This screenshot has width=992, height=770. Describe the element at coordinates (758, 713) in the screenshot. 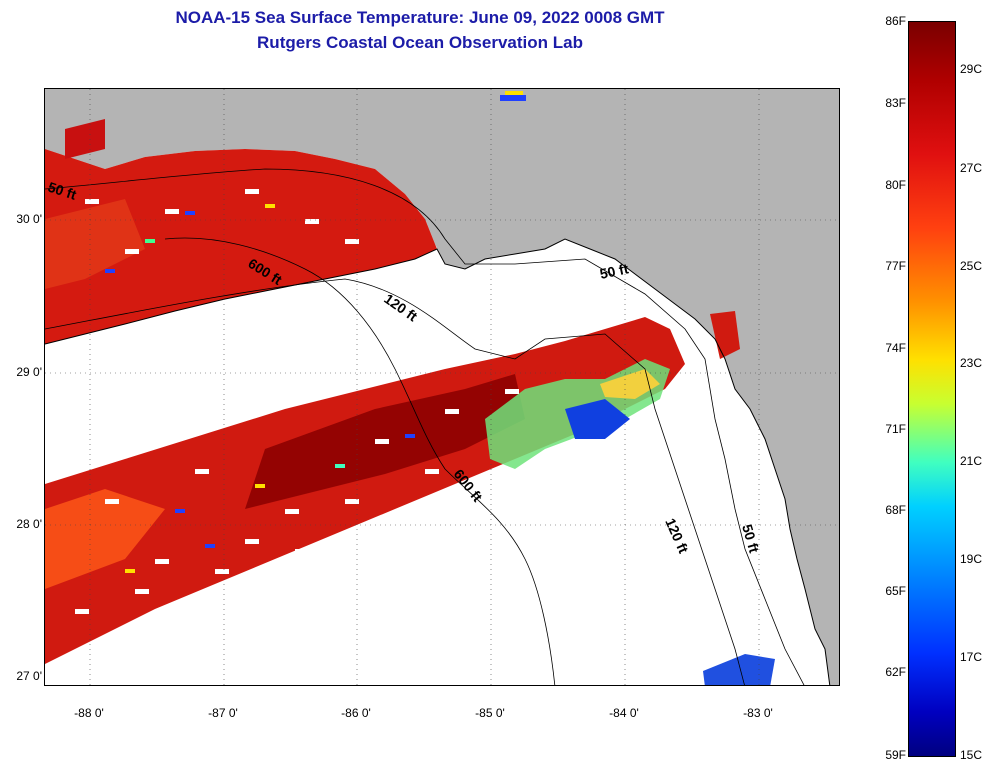

I see `lon-label: -83 0'` at that location.